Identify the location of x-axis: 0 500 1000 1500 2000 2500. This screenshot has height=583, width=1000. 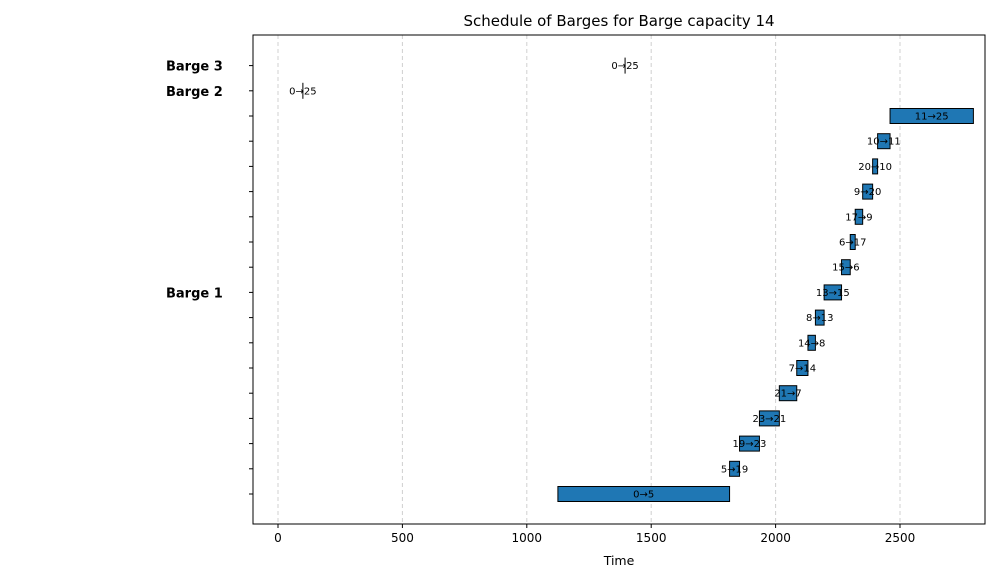
(594, 534).